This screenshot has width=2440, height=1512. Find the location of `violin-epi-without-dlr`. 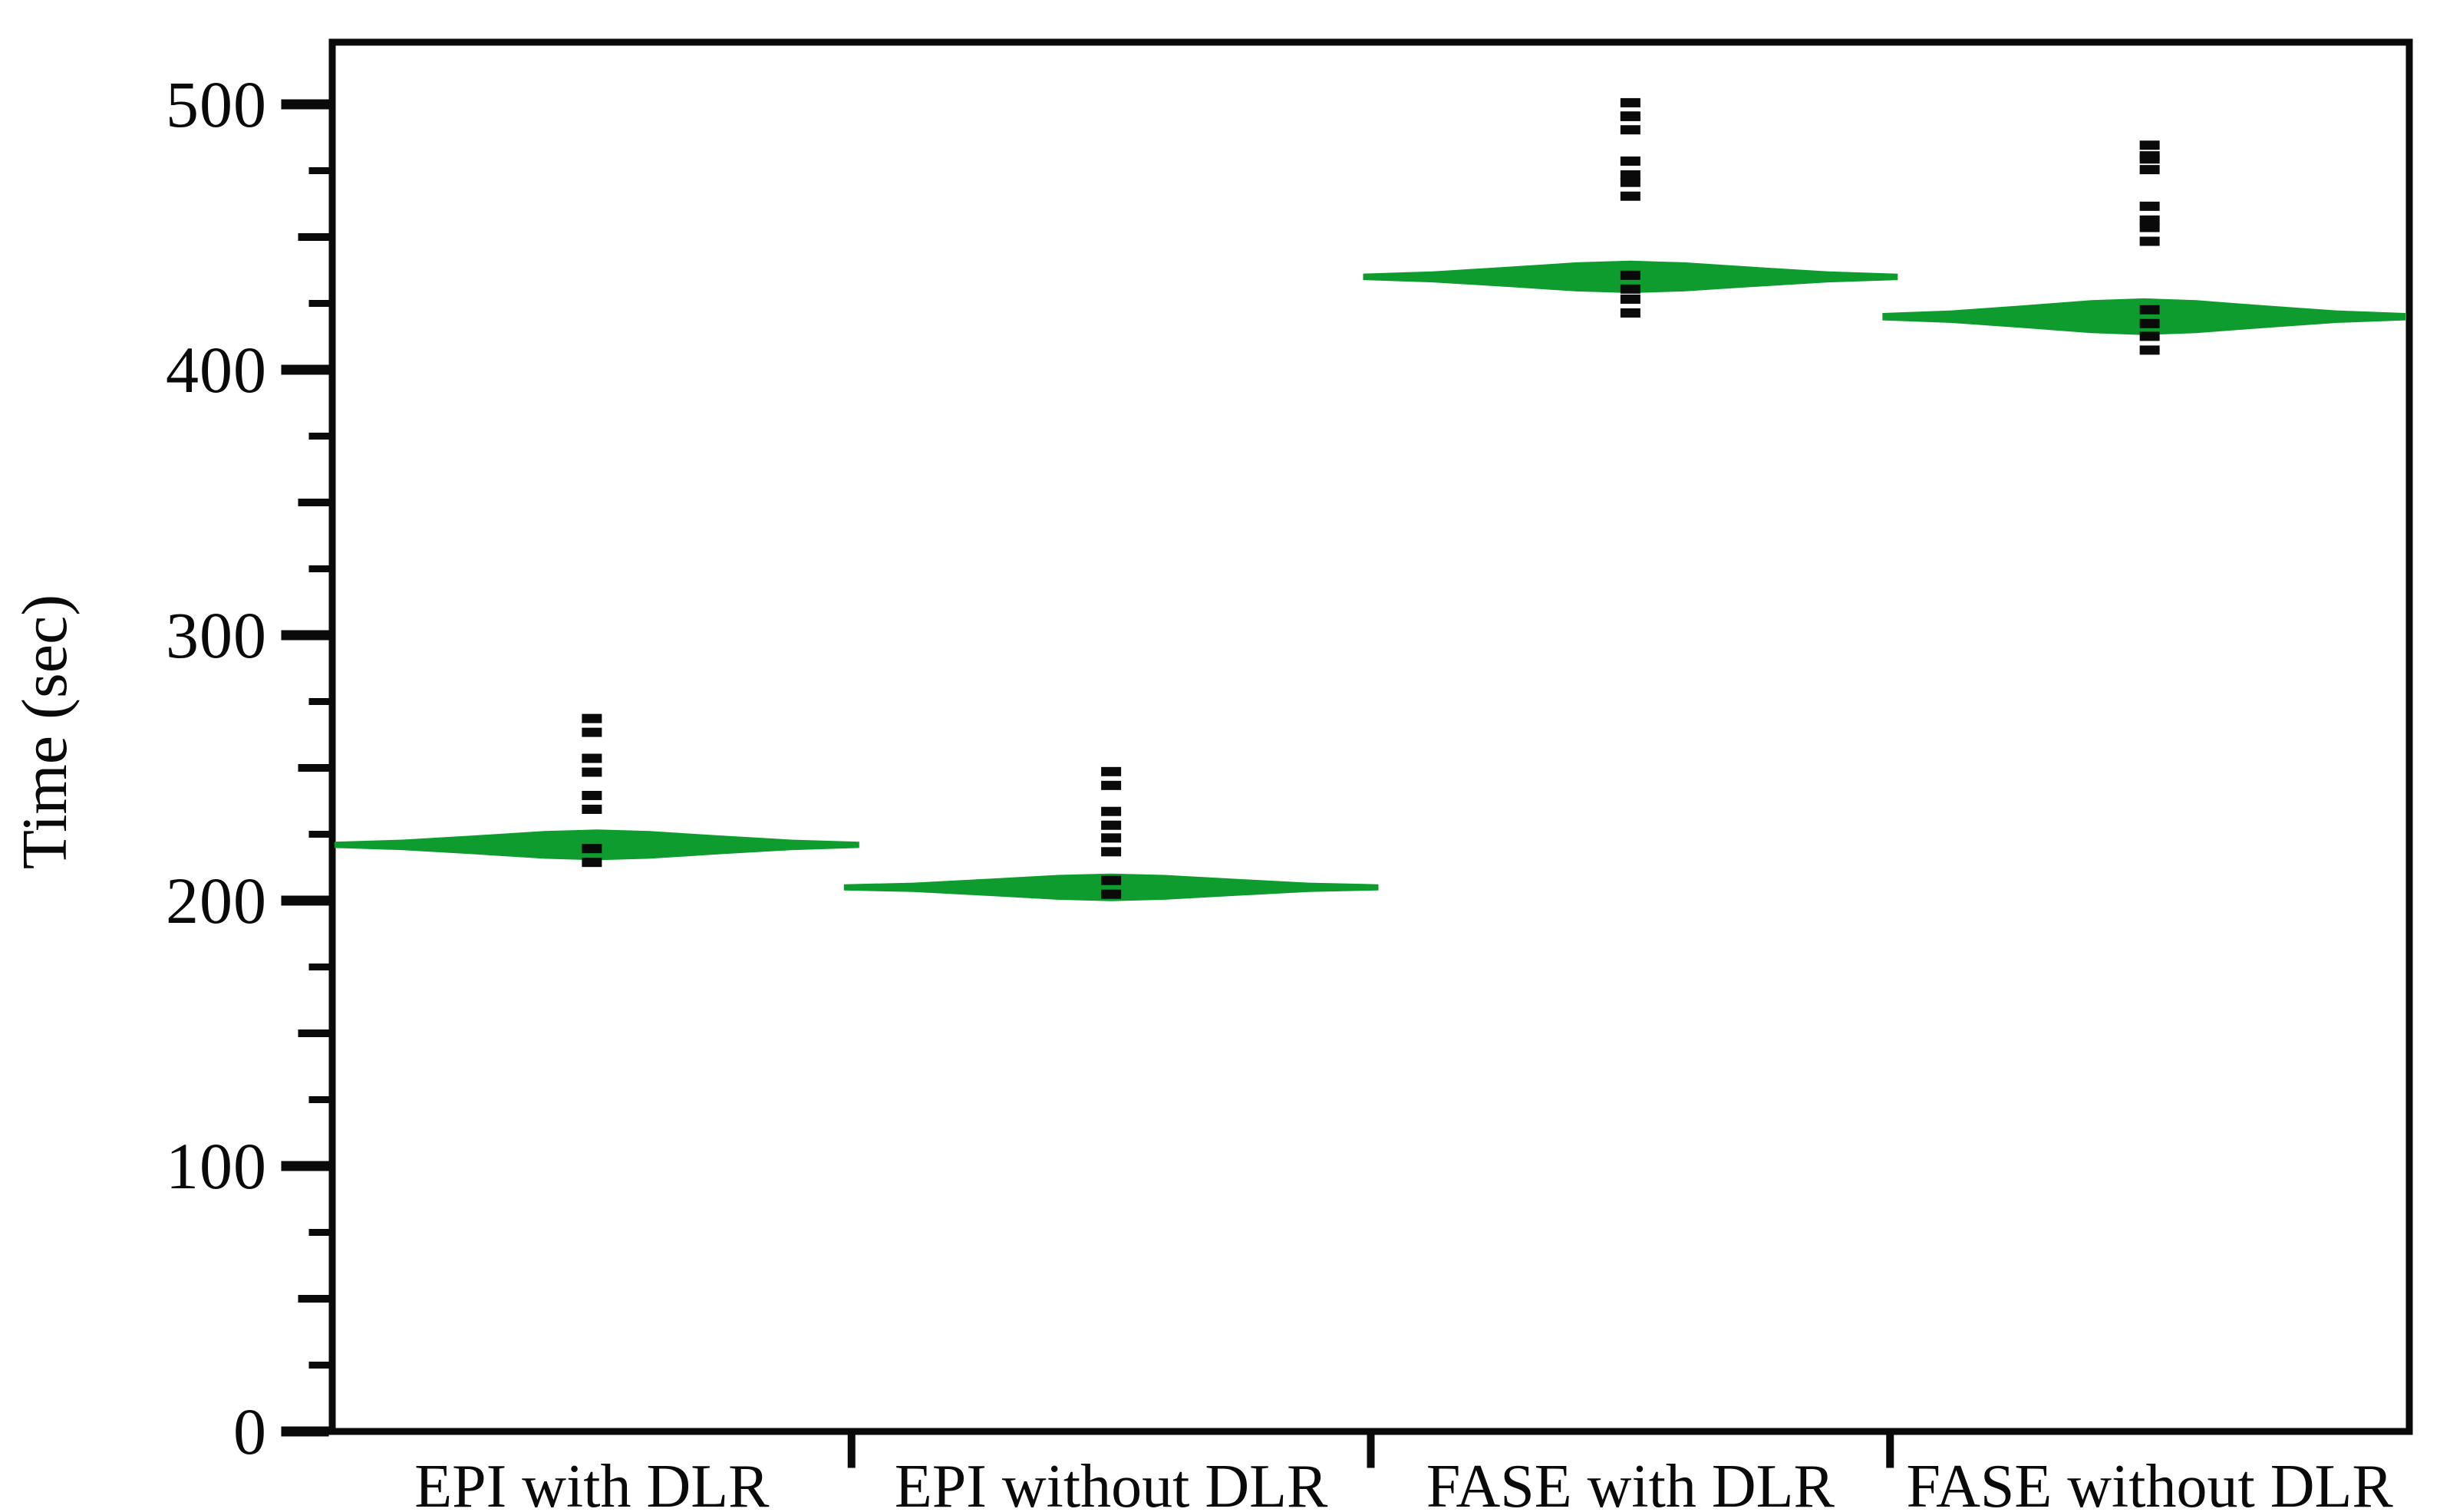

violin-epi-without-dlr is located at coordinates (1111, 887).